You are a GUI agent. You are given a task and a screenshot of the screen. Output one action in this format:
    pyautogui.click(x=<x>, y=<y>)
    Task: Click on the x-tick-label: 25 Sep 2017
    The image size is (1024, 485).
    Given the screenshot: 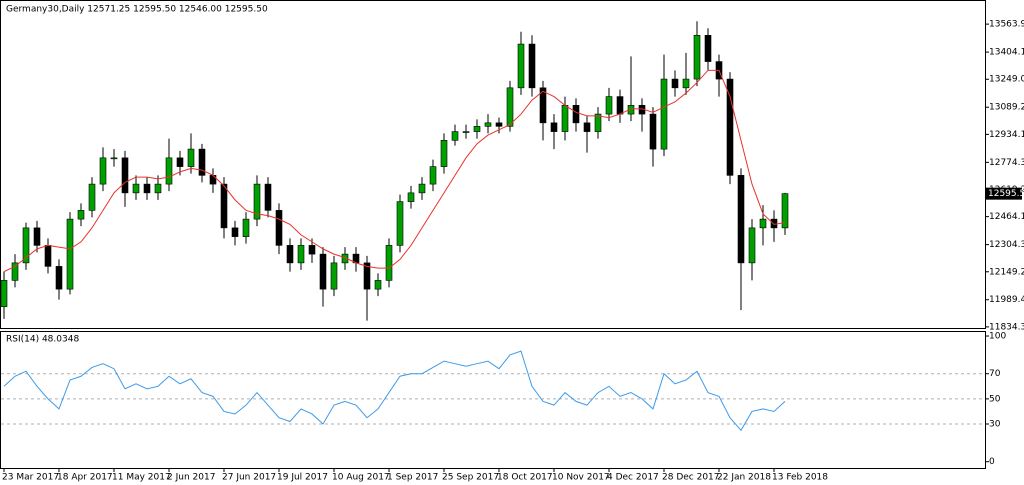 What is the action you would take?
    pyautogui.click(x=470, y=478)
    